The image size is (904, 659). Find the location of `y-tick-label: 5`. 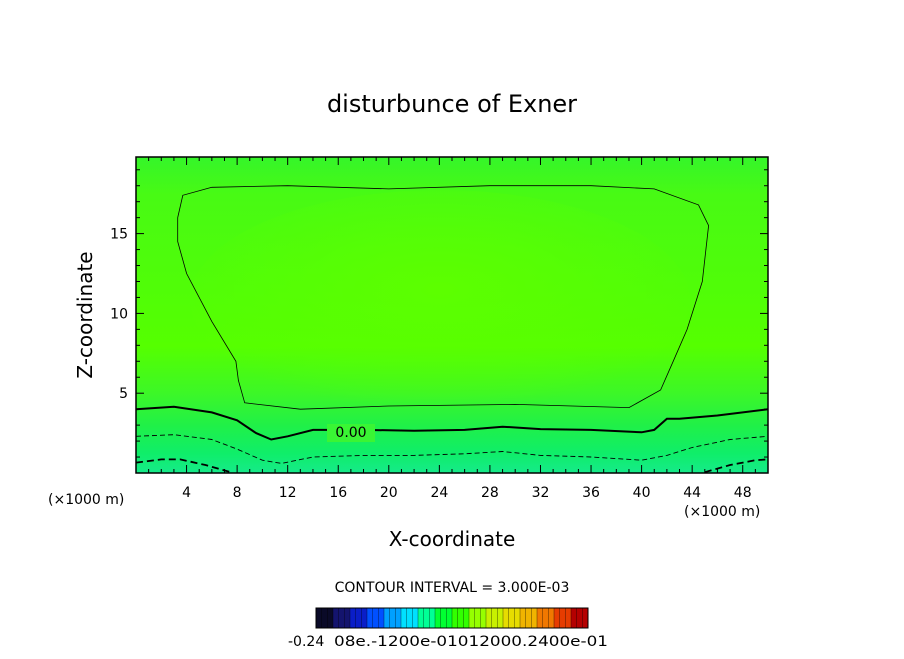

y-tick-label: 5 is located at coordinates (123, 394).